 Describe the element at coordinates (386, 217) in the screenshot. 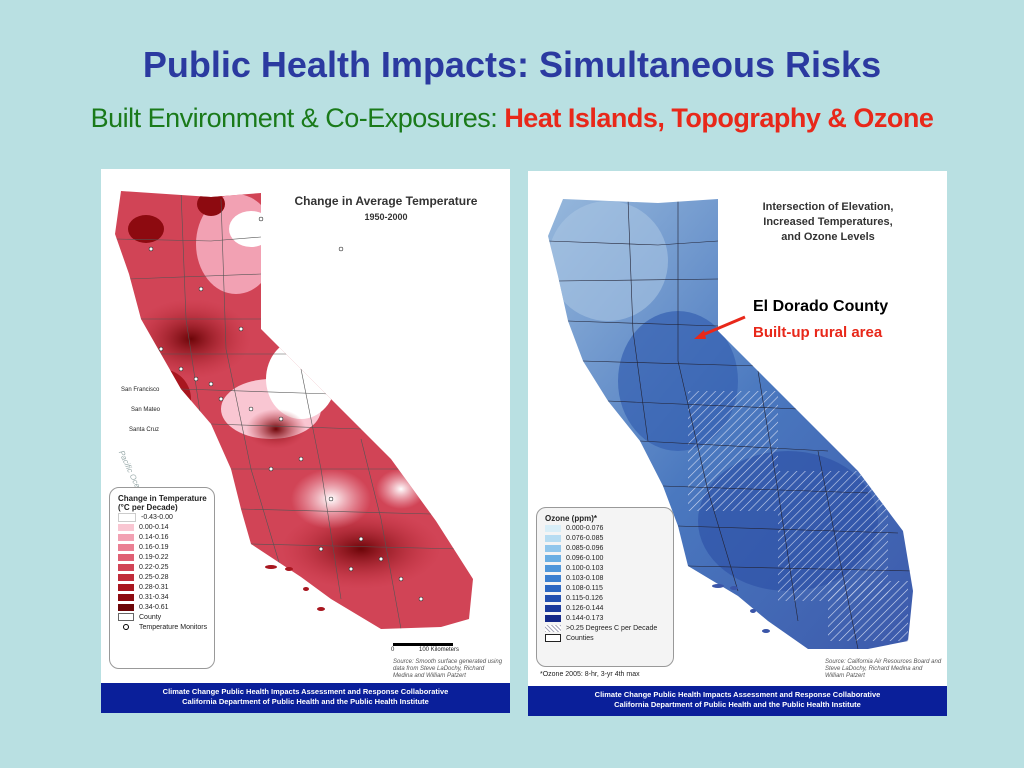

I see `temperature-map-years: 1950-2000` at that location.